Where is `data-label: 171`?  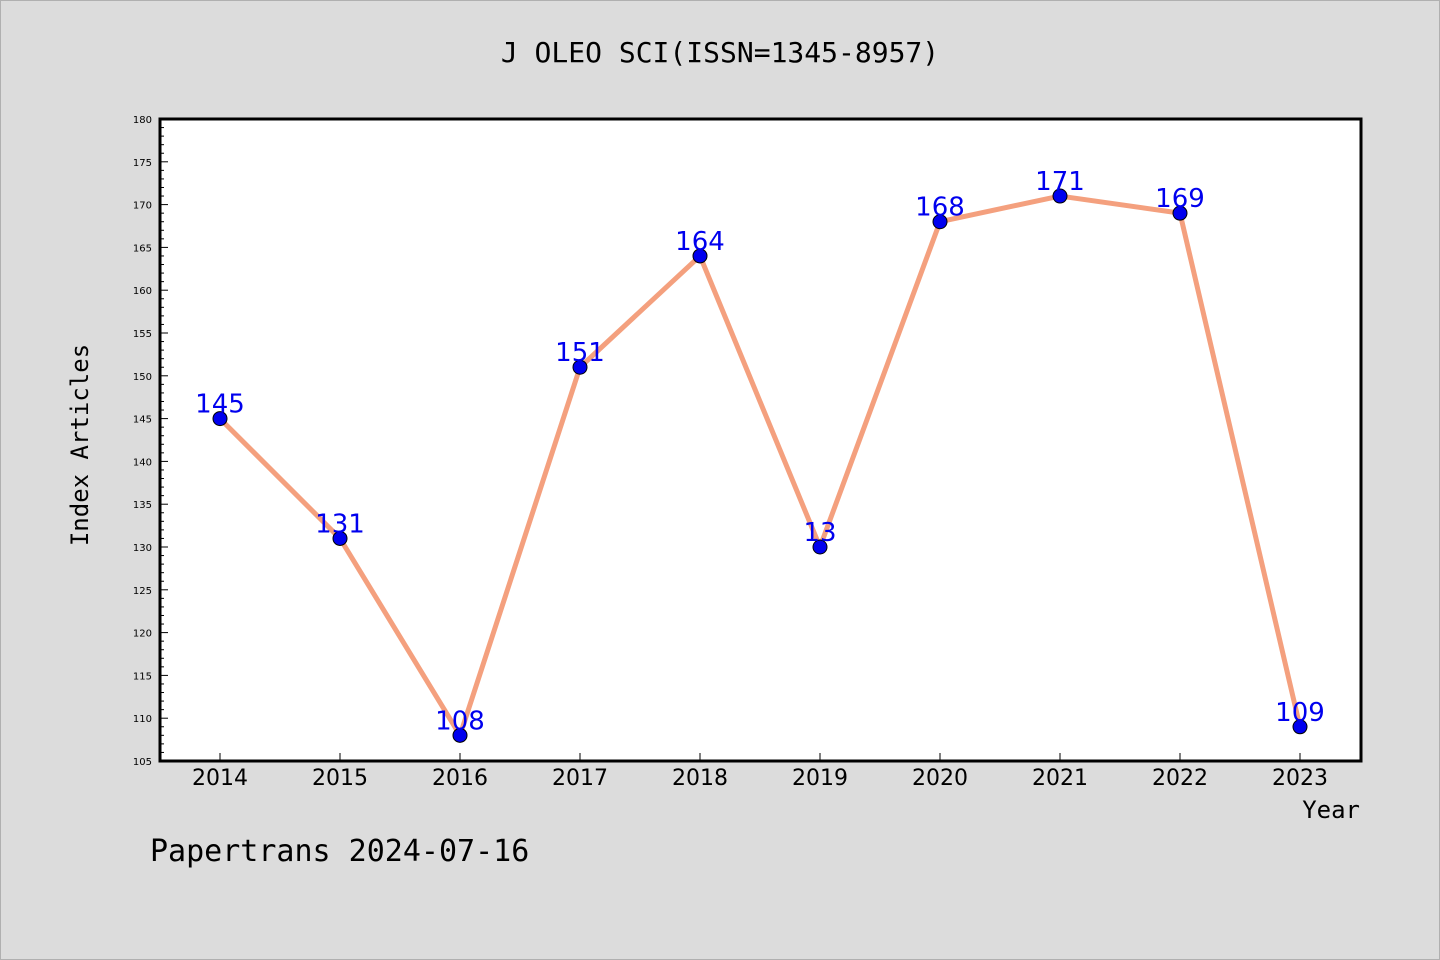
data-label: 171 is located at coordinates (1060, 182).